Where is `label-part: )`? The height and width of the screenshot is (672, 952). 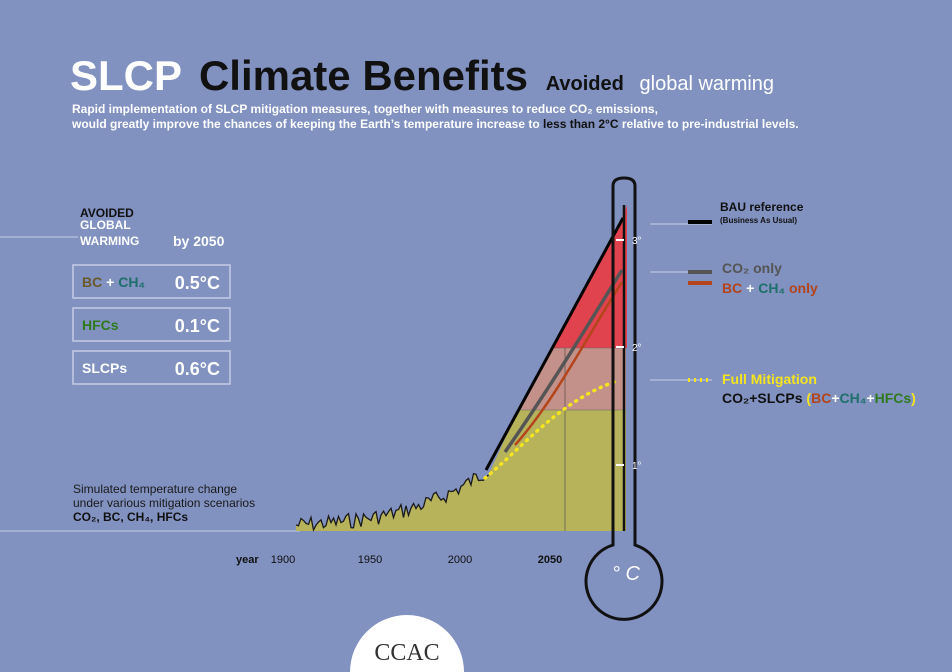
label-part: ) is located at coordinates (913, 398).